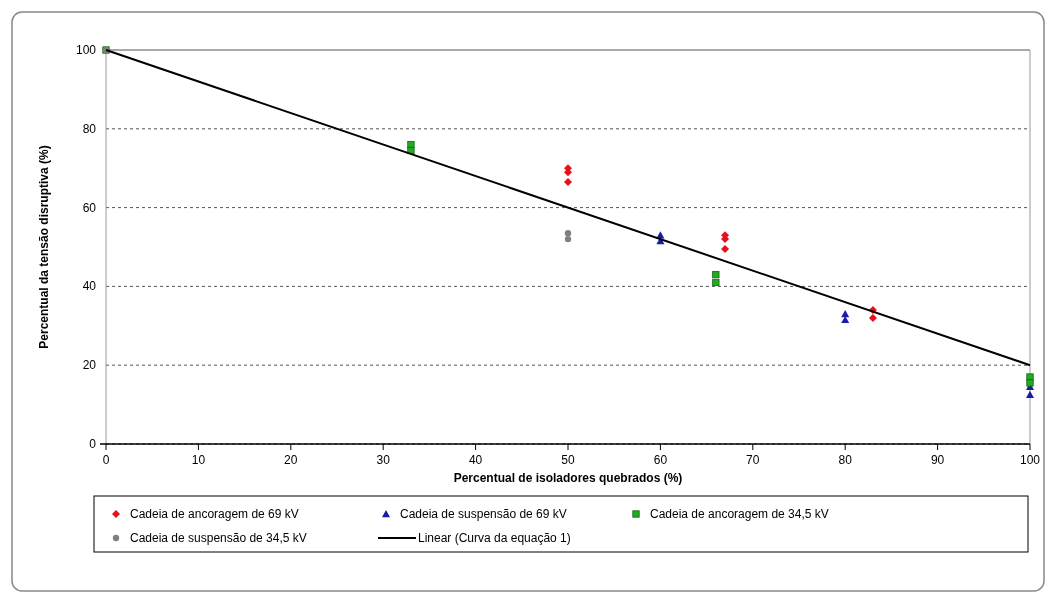  What do you see at coordinates (937, 460) in the screenshot?
I see `x-tick-label: 90` at bounding box center [937, 460].